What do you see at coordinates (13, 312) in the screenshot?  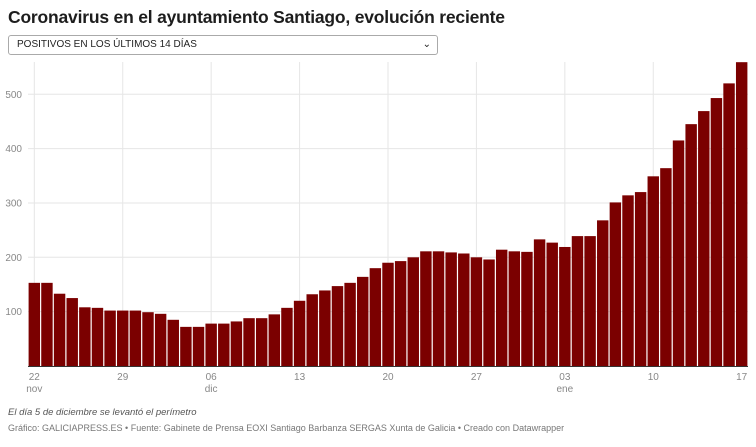 I see `y-tick-label: 100` at bounding box center [13, 312].